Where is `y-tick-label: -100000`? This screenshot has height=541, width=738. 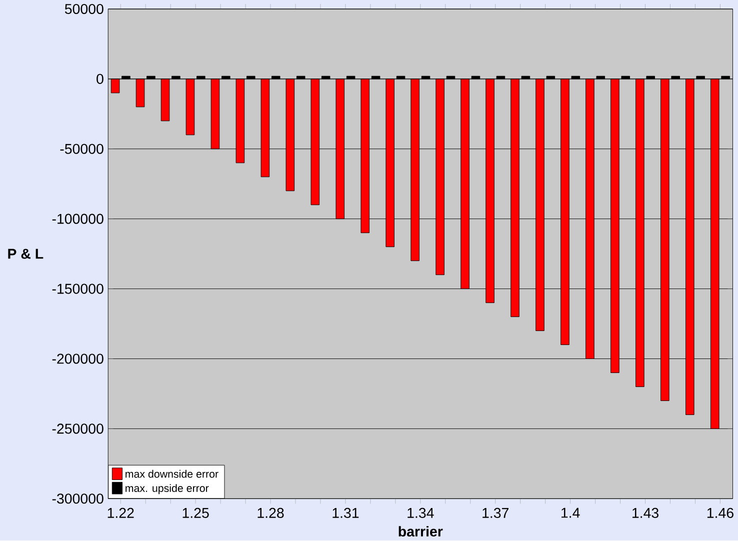
y-tick-label: -100000 is located at coordinates (78, 219).